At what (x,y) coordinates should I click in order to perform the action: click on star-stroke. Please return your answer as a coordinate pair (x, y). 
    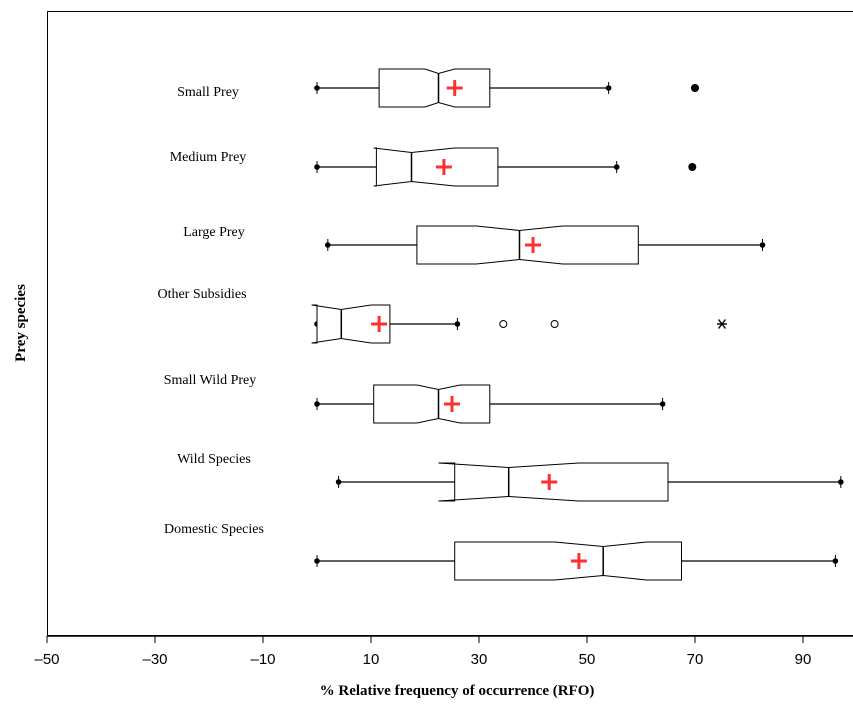
    Looking at the image, I should click on (722, 324).